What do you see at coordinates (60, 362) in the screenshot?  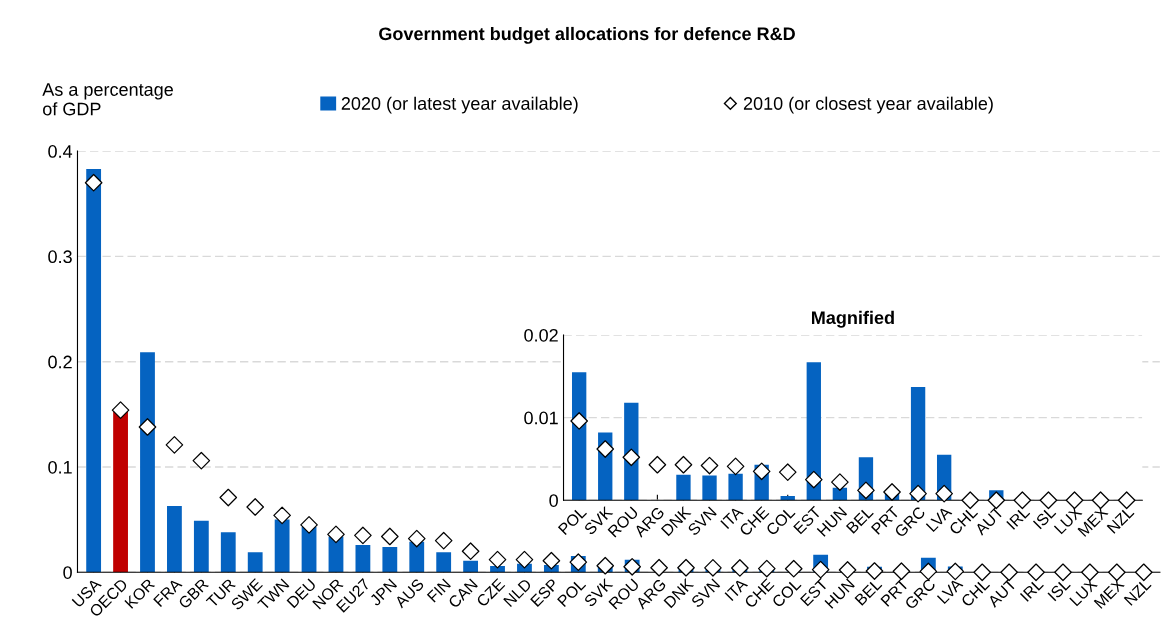 I see `y-tick-label: 0.2` at bounding box center [60, 362].